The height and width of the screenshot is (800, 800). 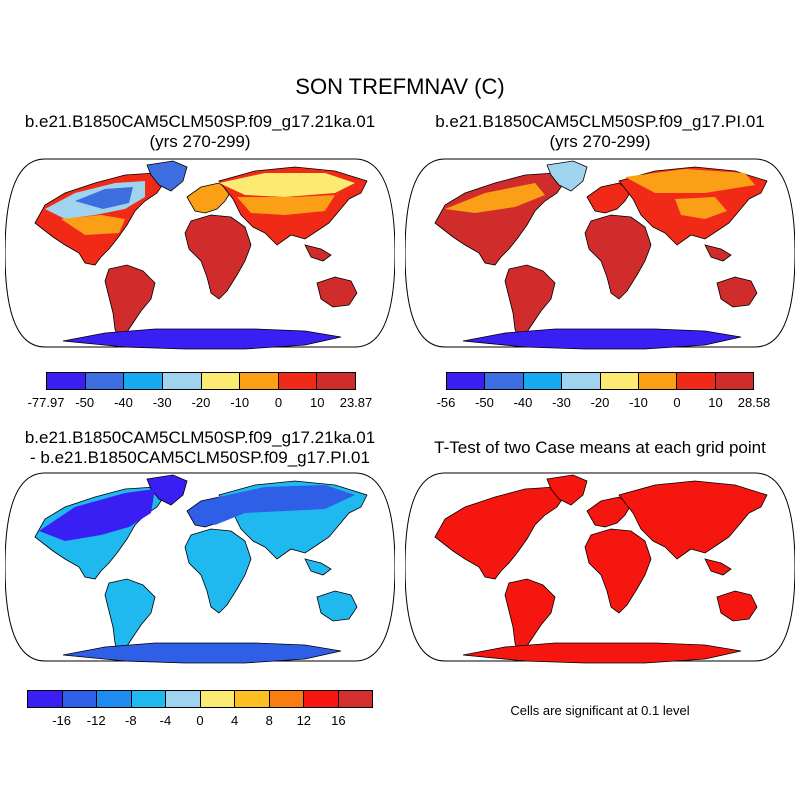 I want to click on panel1-title-line1: b.e21.B1850CAM5CLM50SP.f09_g17.21ka.01, so click(x=200, y=121).